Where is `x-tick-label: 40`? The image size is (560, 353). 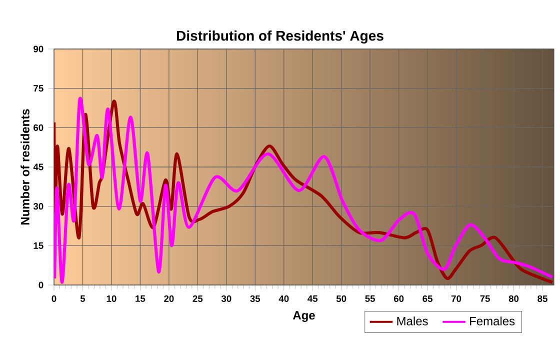 x-tick-label: 40 is located at coordinates (283, 298).